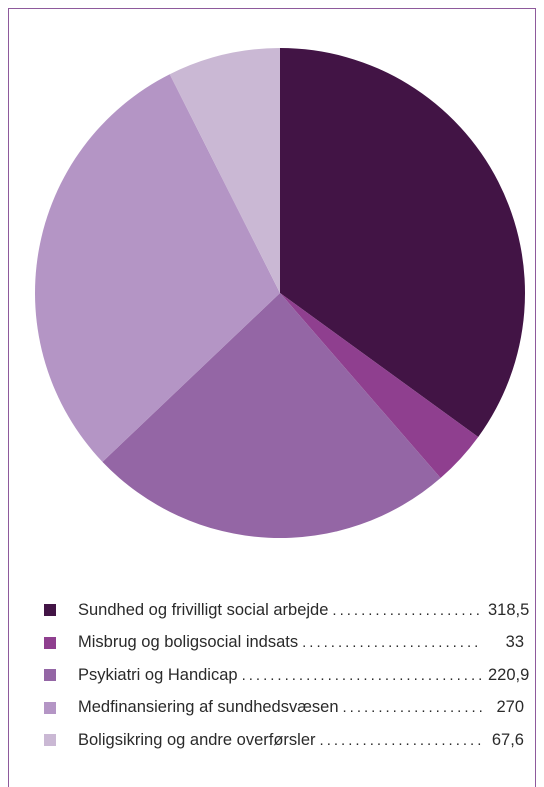  What do you see at coordinates (203, 609) in the screenshot?
I see `legend-label: Sundhed og frivilligt social arbejde` at bounding box center [203, 609].